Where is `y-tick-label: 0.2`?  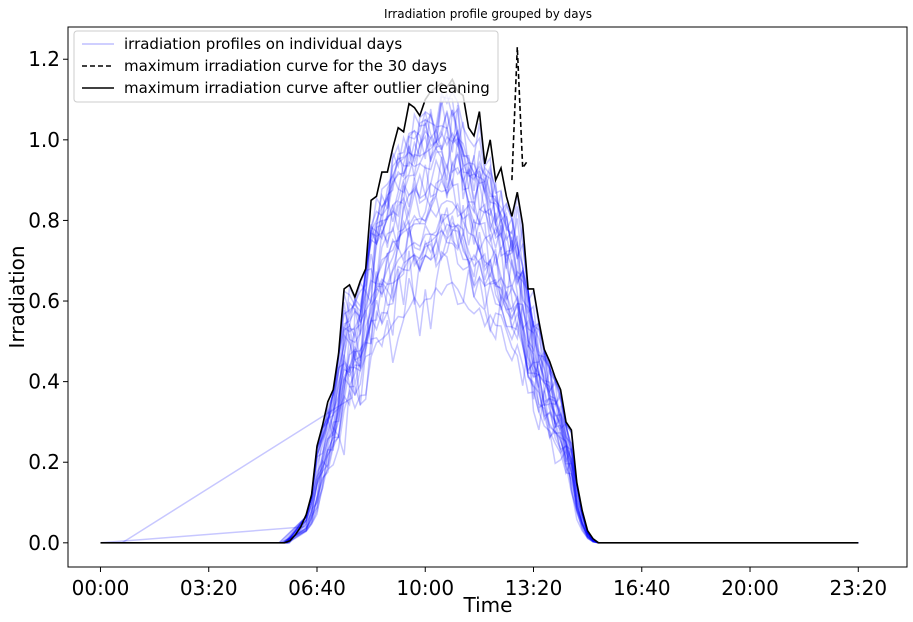 y-tick-label: 0.2 is located at coordinates (44, 462).